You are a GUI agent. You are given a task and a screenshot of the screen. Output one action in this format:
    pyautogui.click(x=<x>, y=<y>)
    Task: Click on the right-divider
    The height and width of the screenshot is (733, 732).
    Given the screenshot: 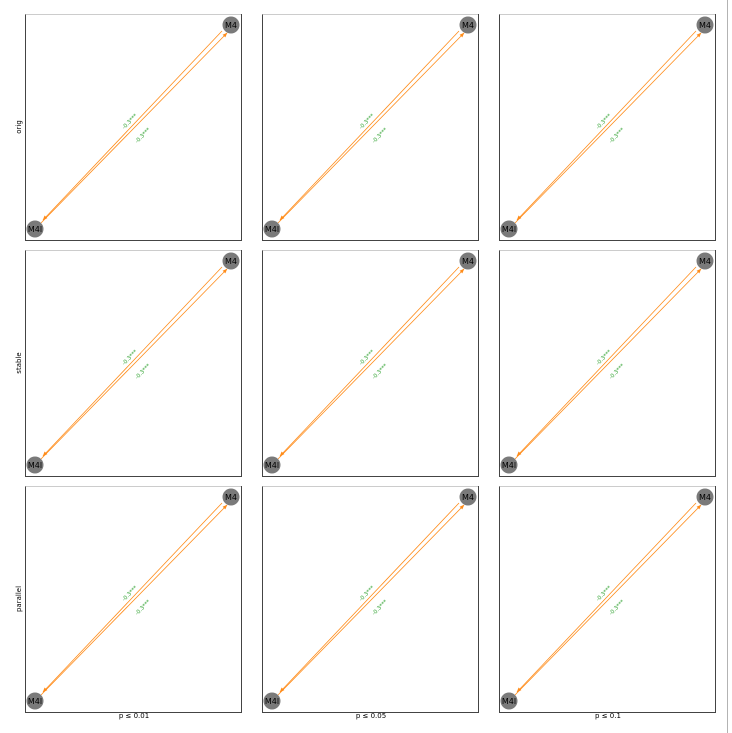 What is the action you would take?
    pyautogui.click(x=727, y=366)
    